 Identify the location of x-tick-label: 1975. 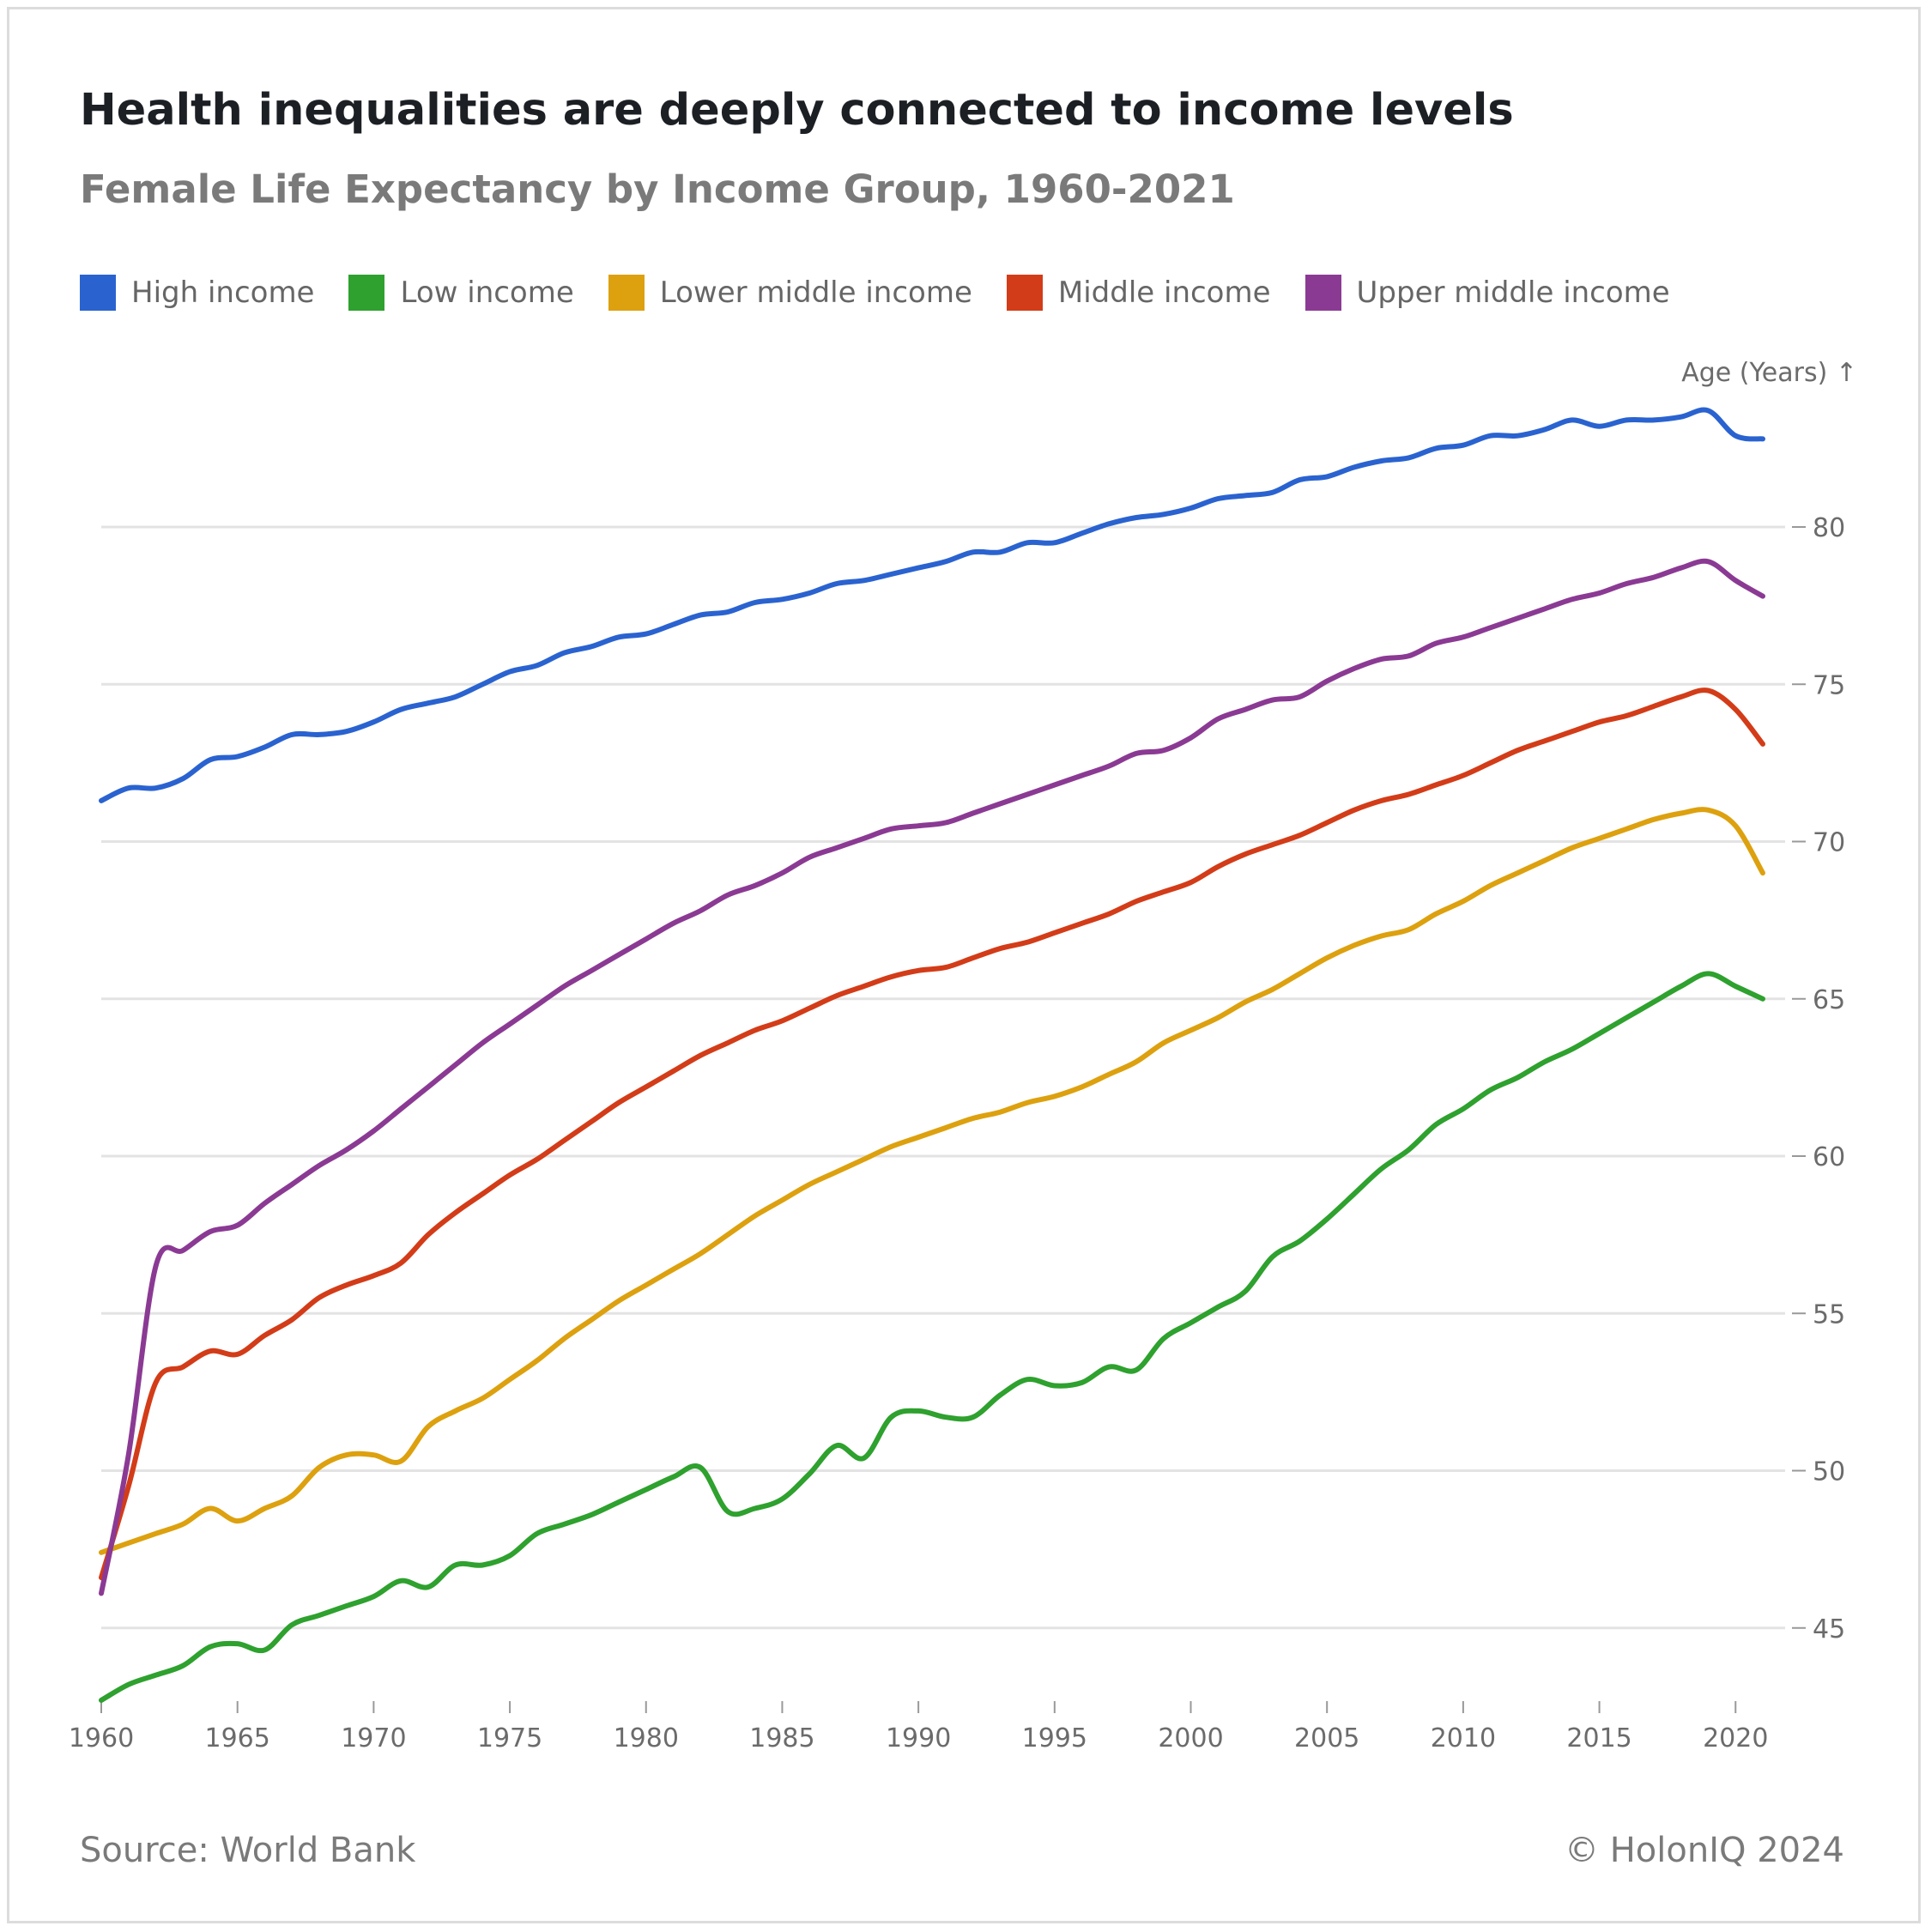
(509, 1738).